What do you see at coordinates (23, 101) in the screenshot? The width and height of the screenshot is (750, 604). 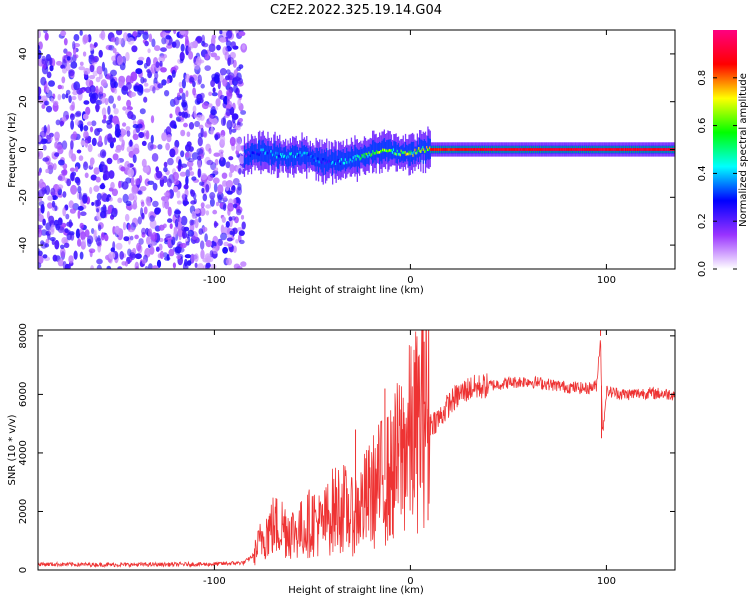 I see `spectrogram-y-tick-label: 20` at bounding box center [23, 101].